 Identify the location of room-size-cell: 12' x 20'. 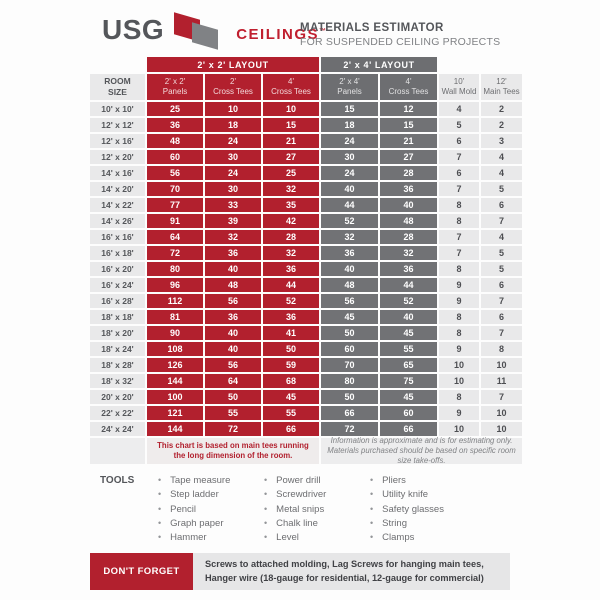
(117, 157).